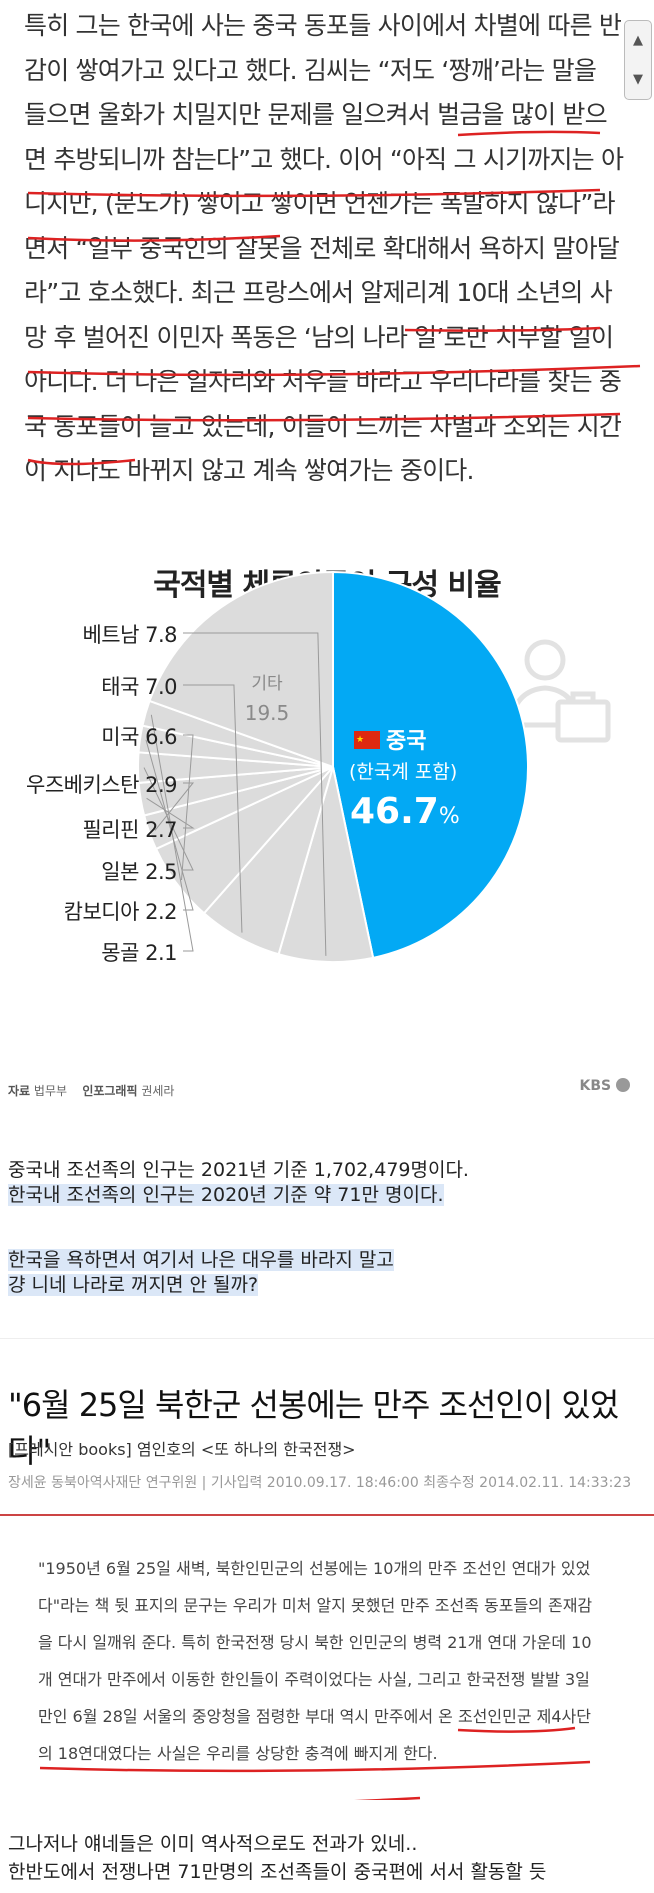 Image resolution: width=654 pixels, height=1893 pixels. What do you see at coordinates (277, 1872) in the screenshot?
I see `bottom-line: 한반도에서 전쟁나면 71만명의 조선족들이 중국편에 서서 활동할 듯` at bounding box center [277, 1872].